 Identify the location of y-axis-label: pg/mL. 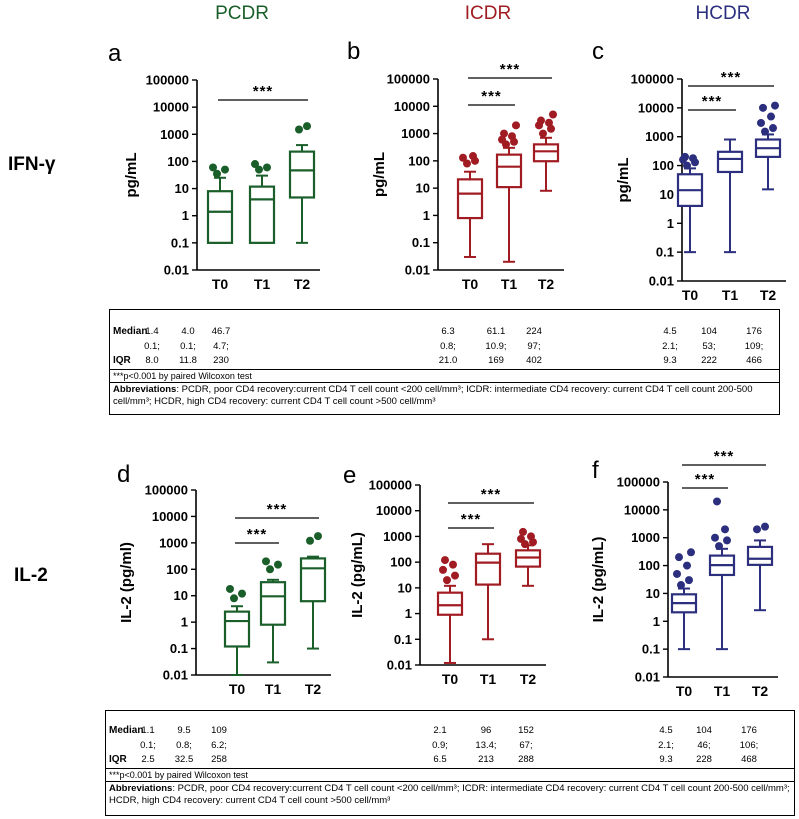
(131, 175).